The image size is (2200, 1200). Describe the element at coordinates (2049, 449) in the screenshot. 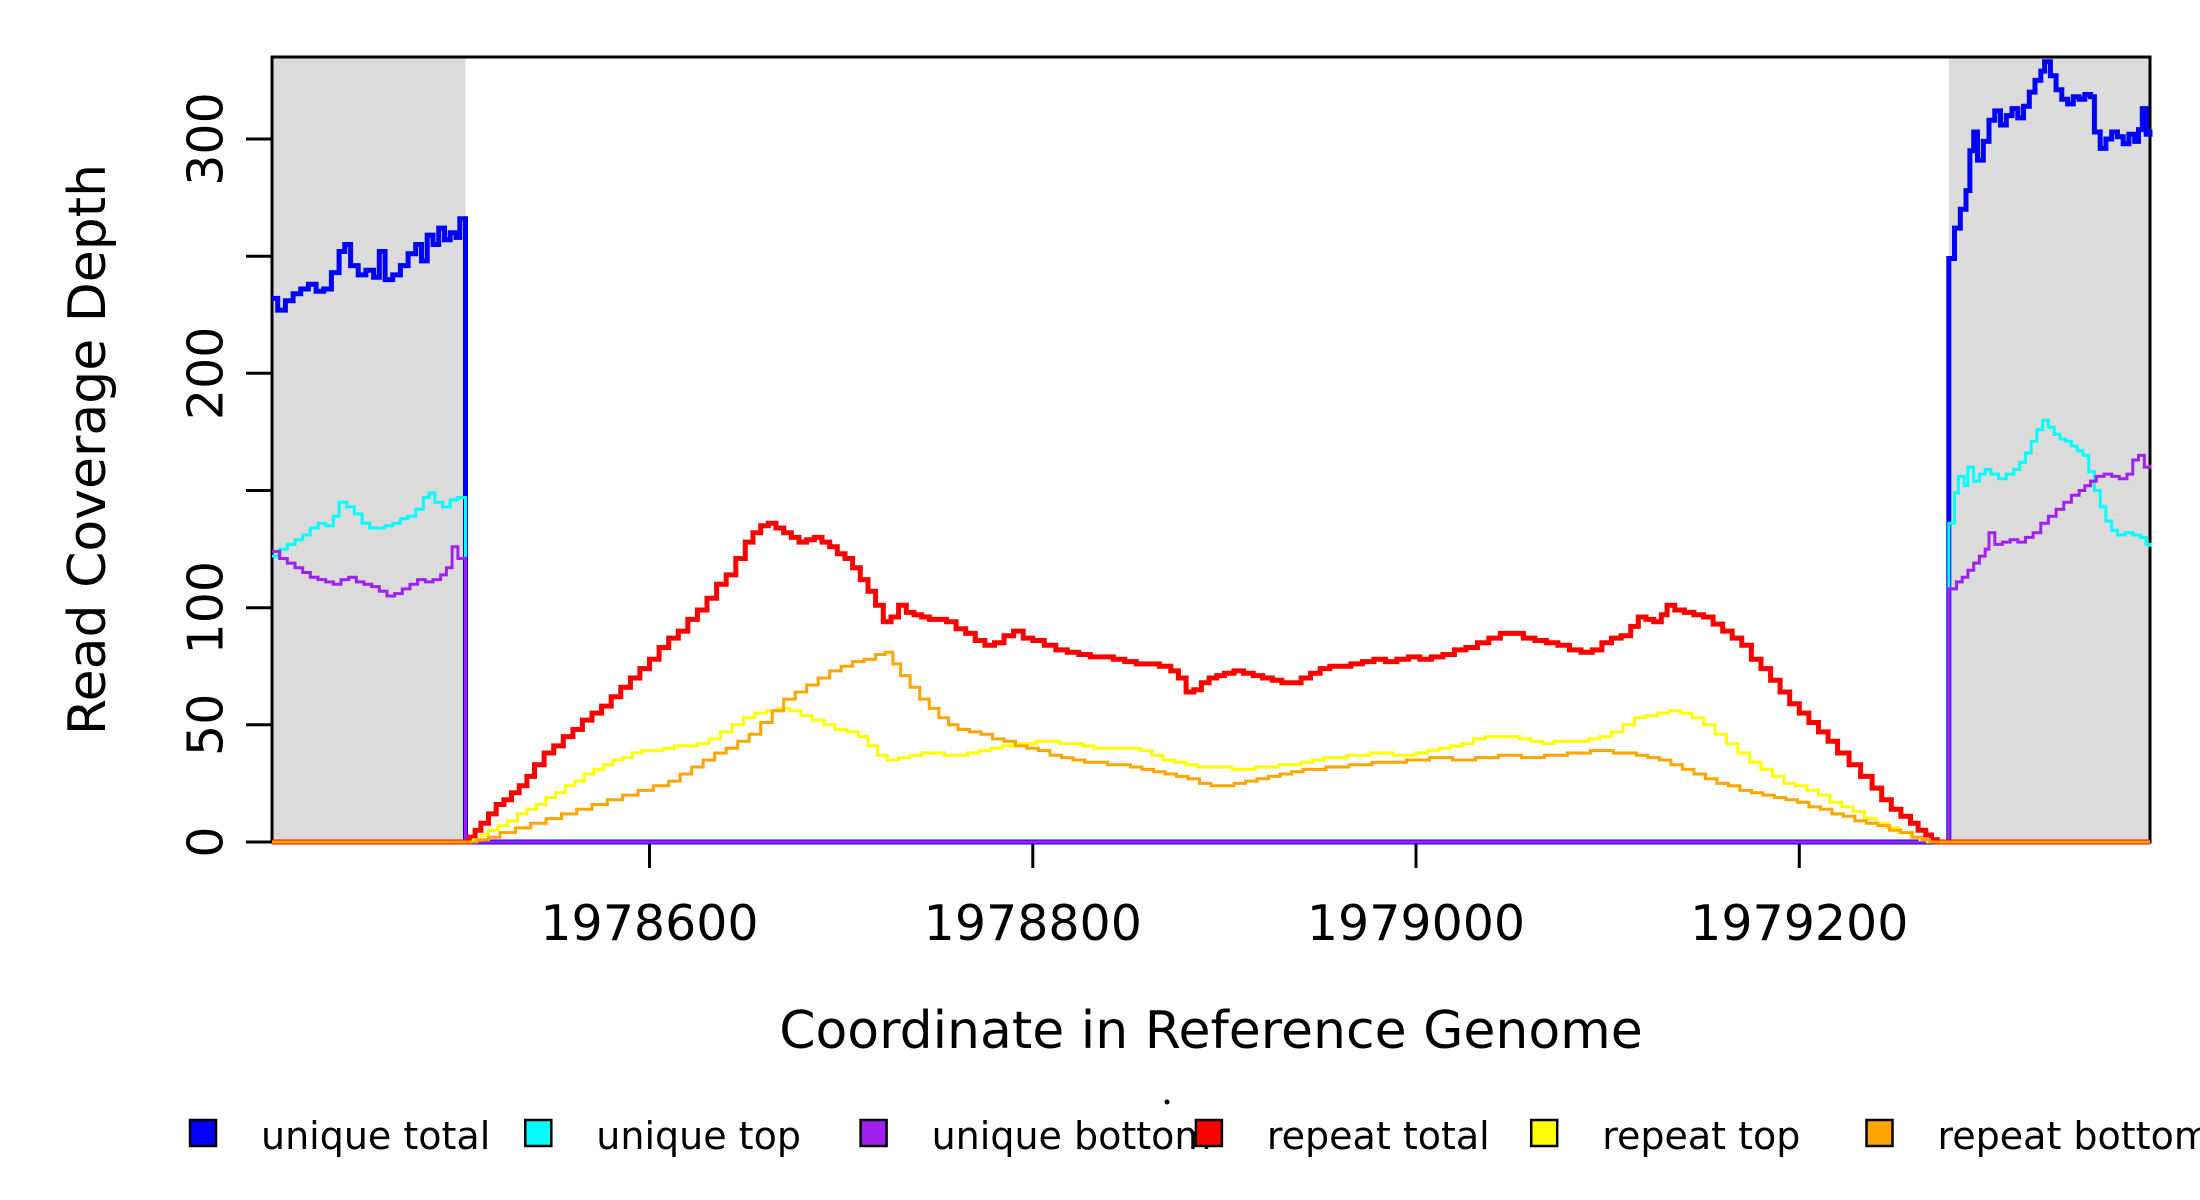

I see `shaded-region-right` at that location.